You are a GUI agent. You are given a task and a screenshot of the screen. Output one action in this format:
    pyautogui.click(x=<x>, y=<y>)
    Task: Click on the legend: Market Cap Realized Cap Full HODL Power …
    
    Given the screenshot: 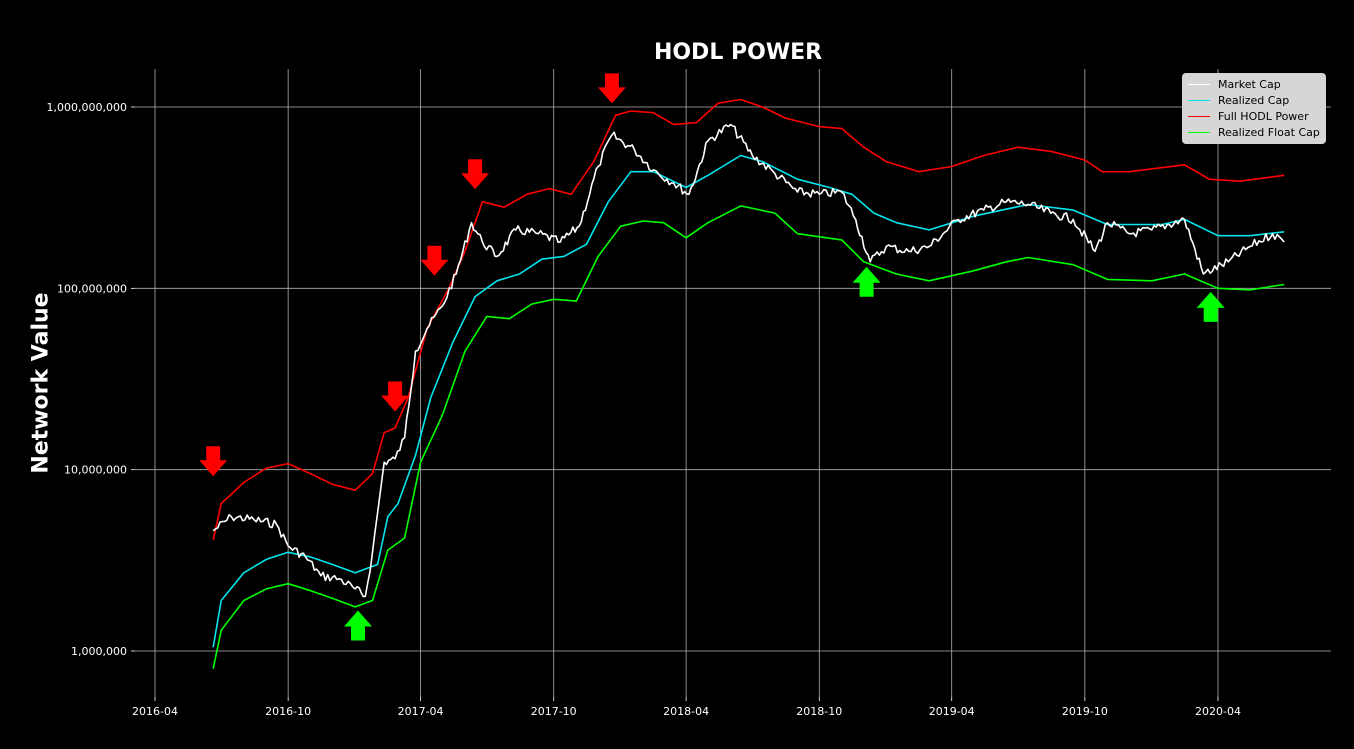 What is the action you would take?
    pyautogui.click(x=1254, y=108)
    